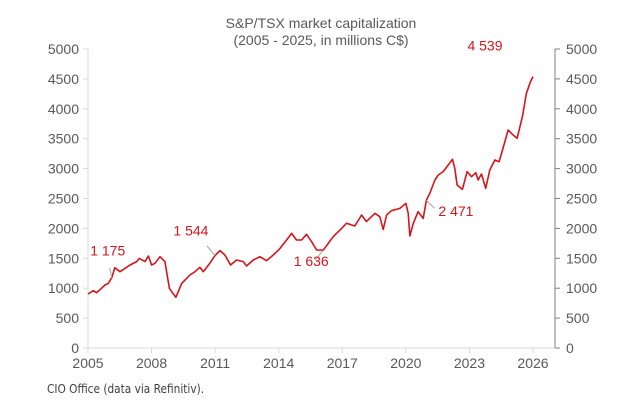 This screenshot has height=402, width=642. Describe the element at coordinates (320, 40) in the screenshot. I see `chart-subtitle: (2005 - 2025, in millions C$)` at that location.